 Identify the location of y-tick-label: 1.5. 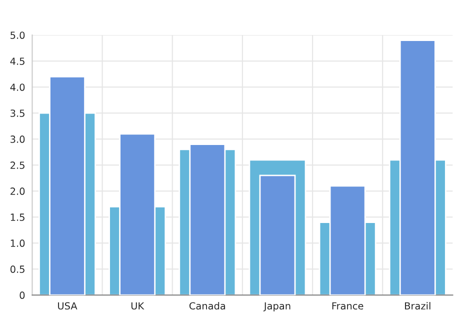
(17, 217).